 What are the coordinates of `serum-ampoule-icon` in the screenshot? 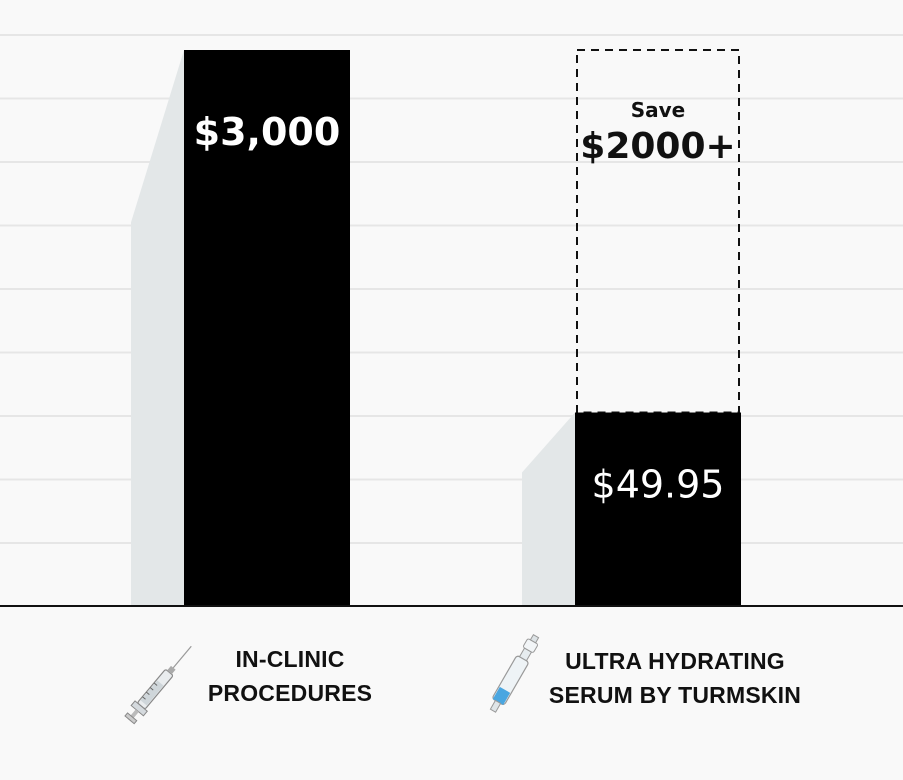 It's located at (514, 673).